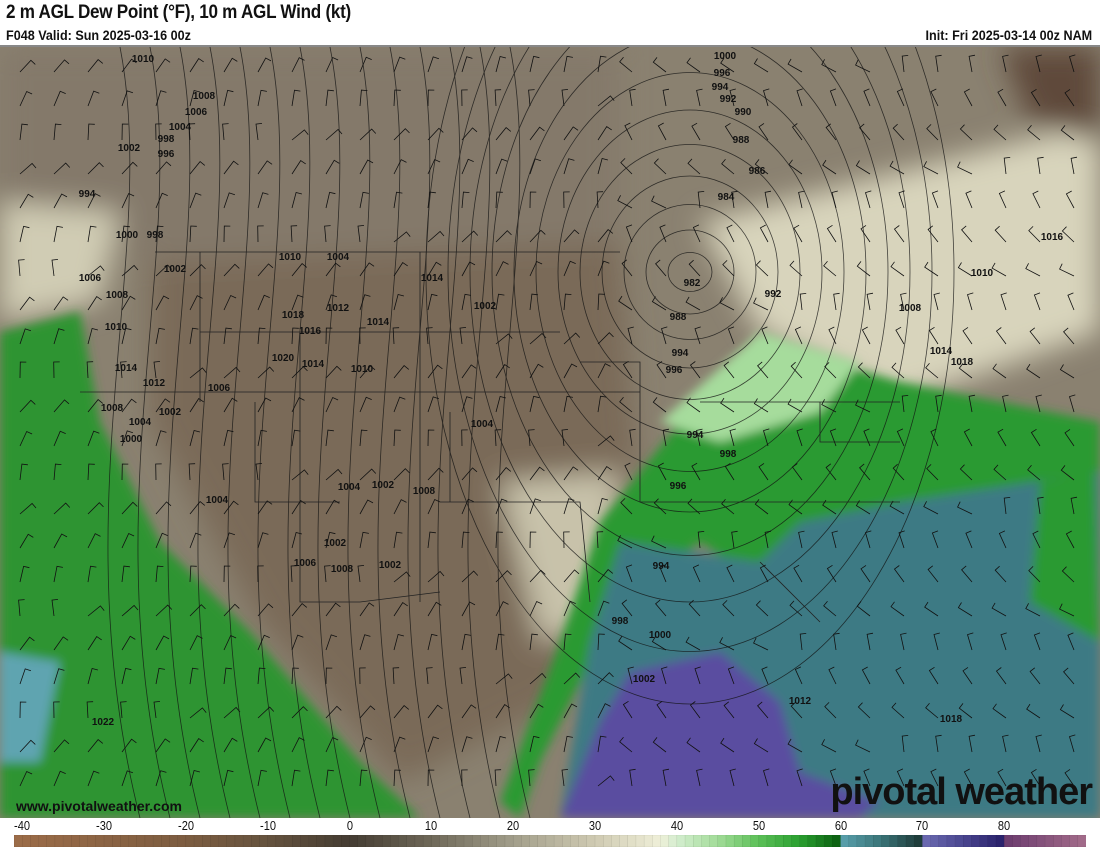  I want to click on isobar-label: 1012, so click(154, 383).